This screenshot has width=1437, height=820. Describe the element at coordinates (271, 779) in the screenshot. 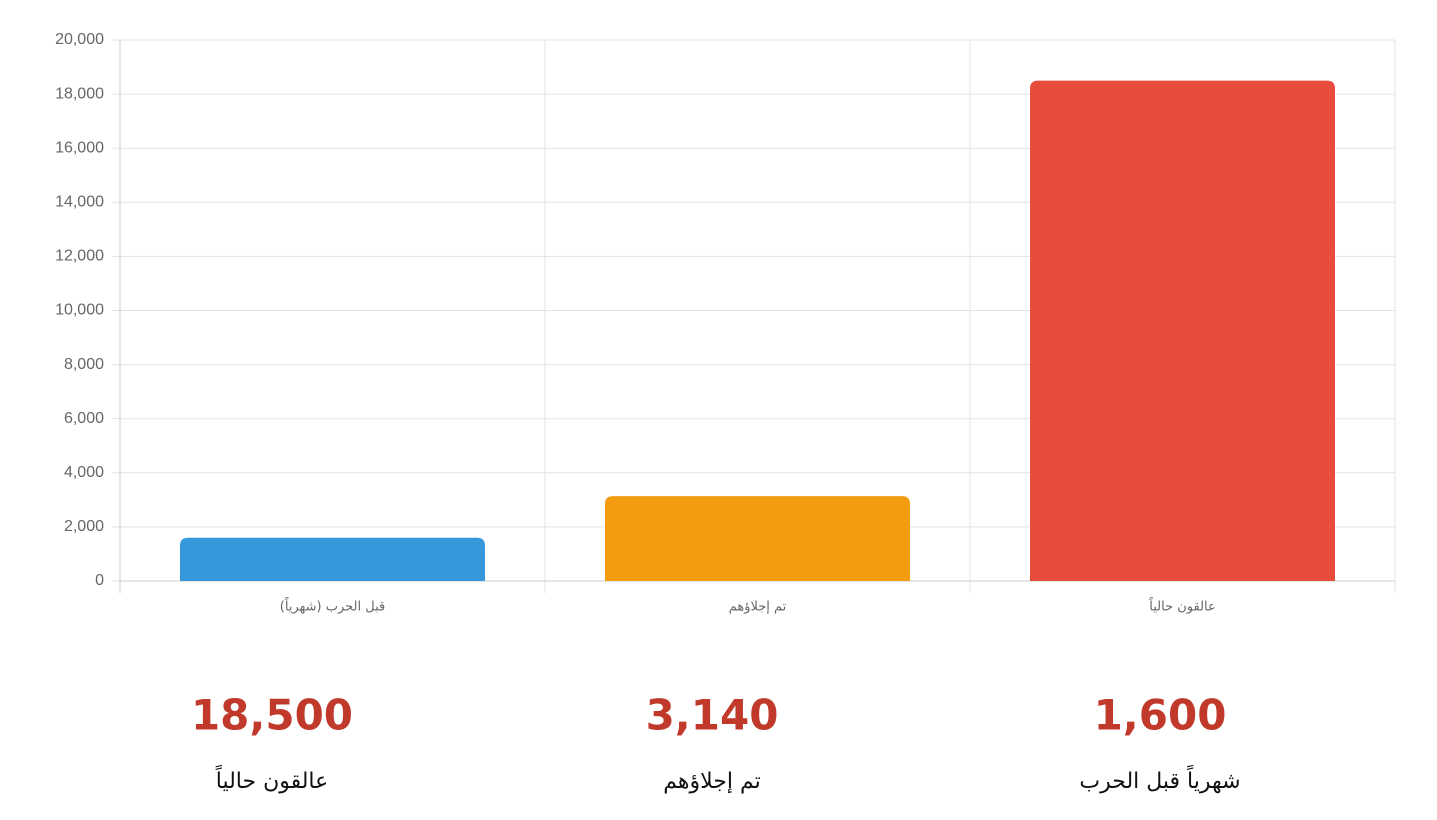

I see `stat-label: عالقون حالياً` at that location.